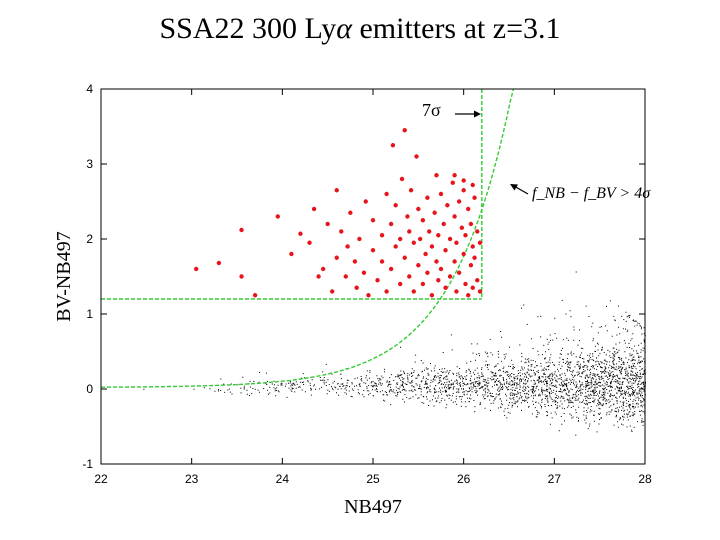 This screenshot has width=720, height=540. Describe the element at coordinates (89, 314) in the screenshot. I see `y-tick-label: 1` at that location.